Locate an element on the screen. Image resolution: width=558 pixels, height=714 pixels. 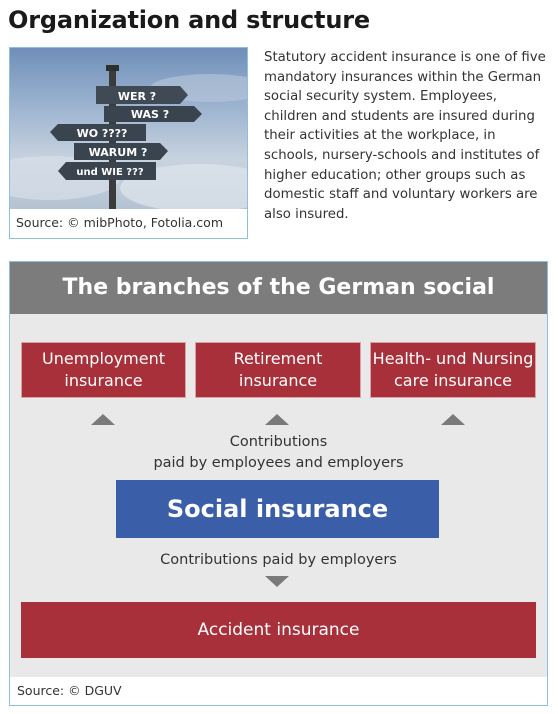
branch-retirement: Retirement insurance is located at coordinates (278, 370).